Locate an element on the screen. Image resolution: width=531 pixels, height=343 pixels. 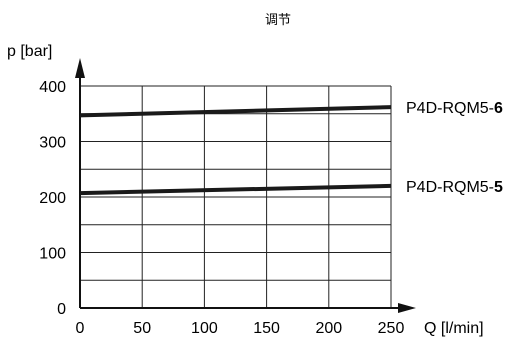
series-label-2: P4D-RQM5-5 is located at coordinates (454, 187).